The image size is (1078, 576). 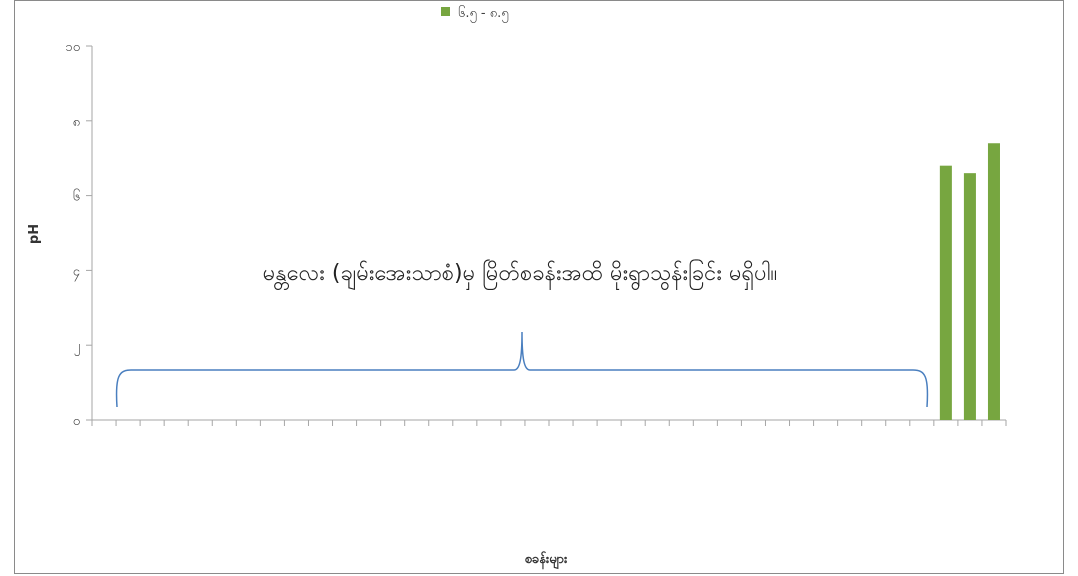 What do you see at coordinates (76, 421) in the screenshot?
I see `y-tick-label: ၀` at bounding box center [76, 421].